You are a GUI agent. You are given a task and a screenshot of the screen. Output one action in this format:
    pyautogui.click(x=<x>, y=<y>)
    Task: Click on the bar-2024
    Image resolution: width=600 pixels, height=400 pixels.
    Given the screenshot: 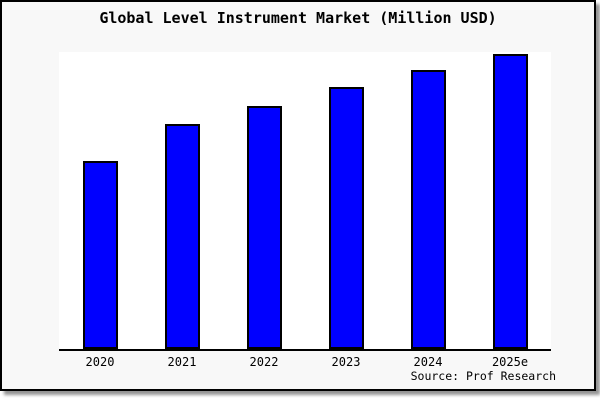 What is the action you would take?
    pyautogui.click(x=428, y=209)
    